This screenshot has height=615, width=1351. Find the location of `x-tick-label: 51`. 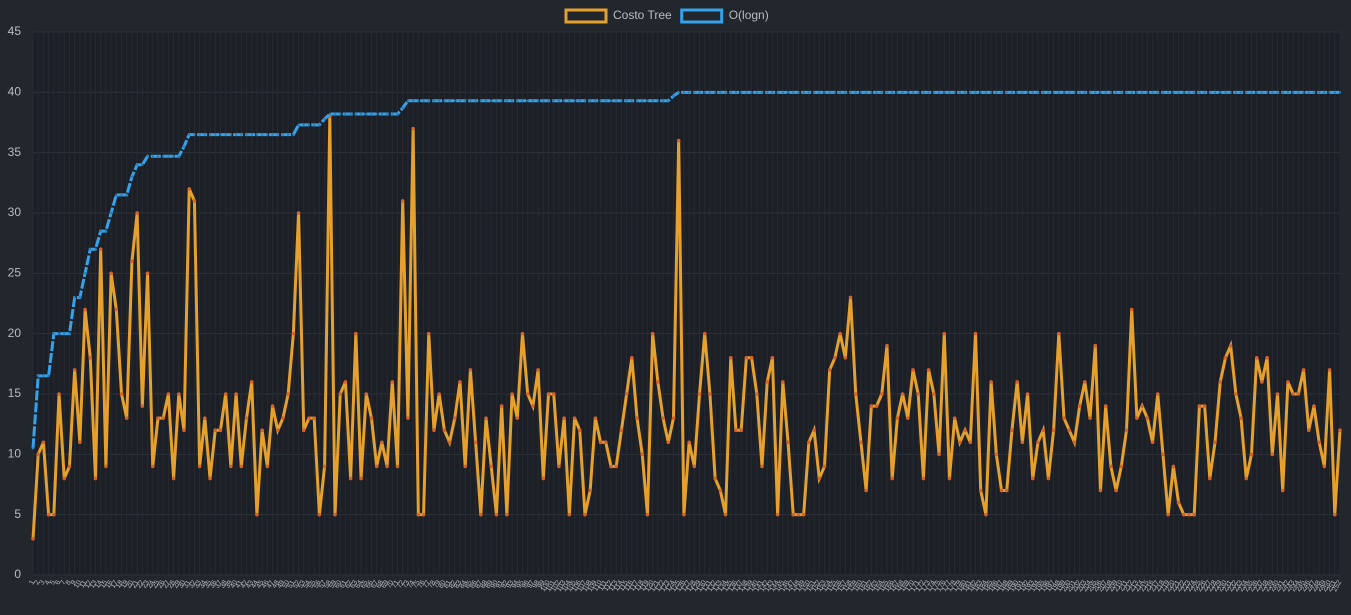

x-tick-label: 51 is located at coordinates (292, 584).